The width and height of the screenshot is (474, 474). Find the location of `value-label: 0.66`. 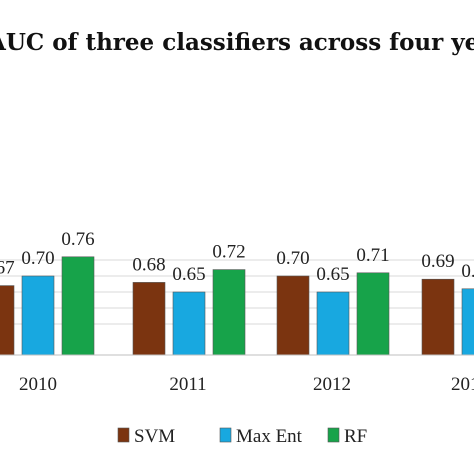

value-label: 0.66 is located at coordinates (467, 271).